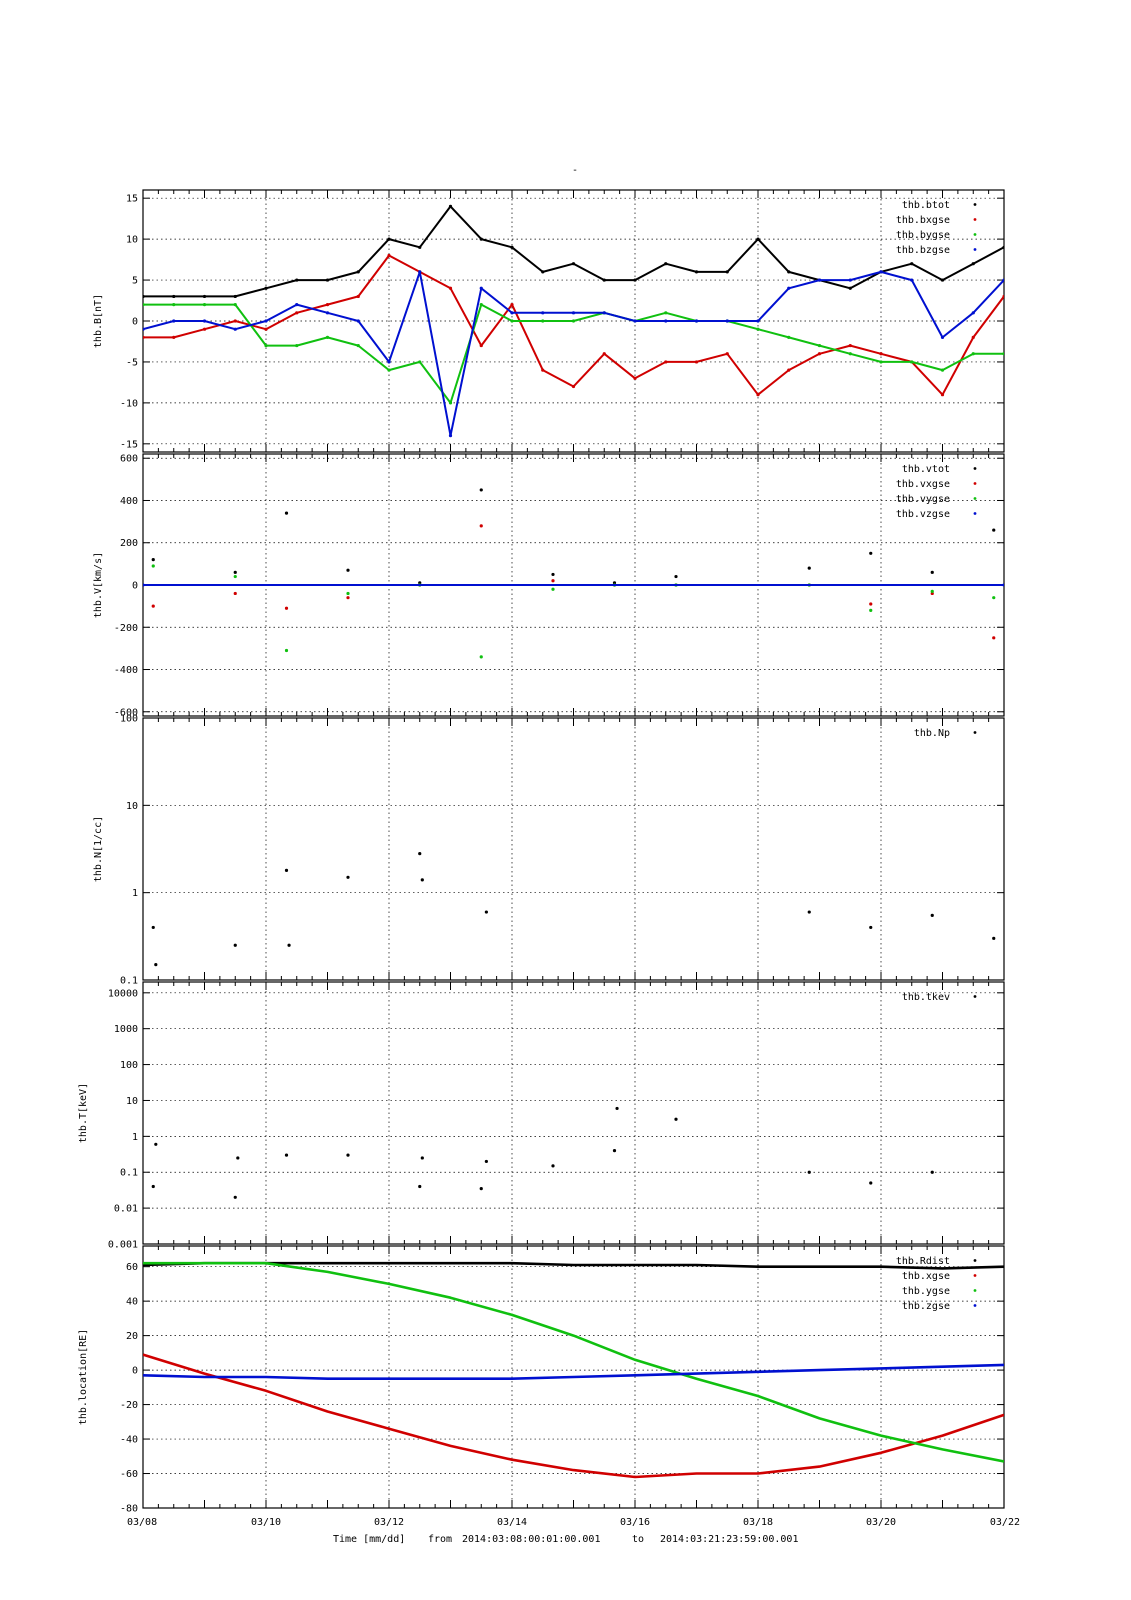  I want to click on y-axis-title: thb.T[keV], so click(83, 1113).